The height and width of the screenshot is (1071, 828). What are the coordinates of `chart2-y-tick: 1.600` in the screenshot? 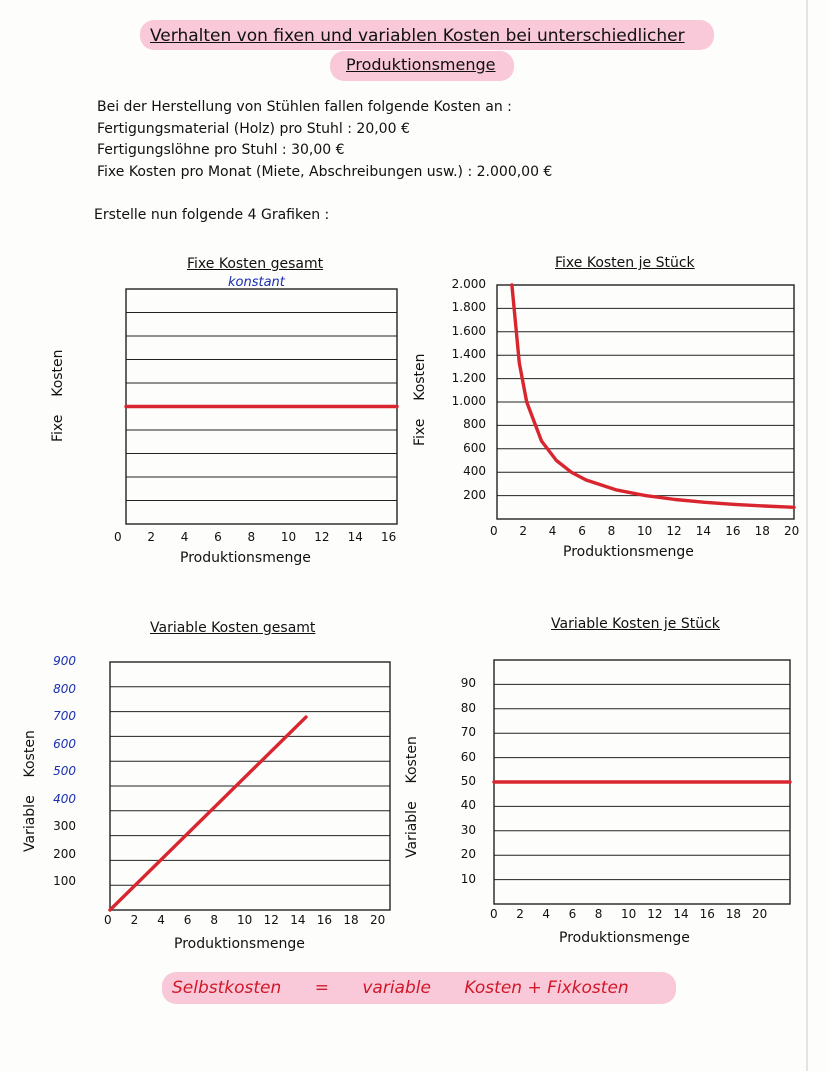 It's located at (468, 330).